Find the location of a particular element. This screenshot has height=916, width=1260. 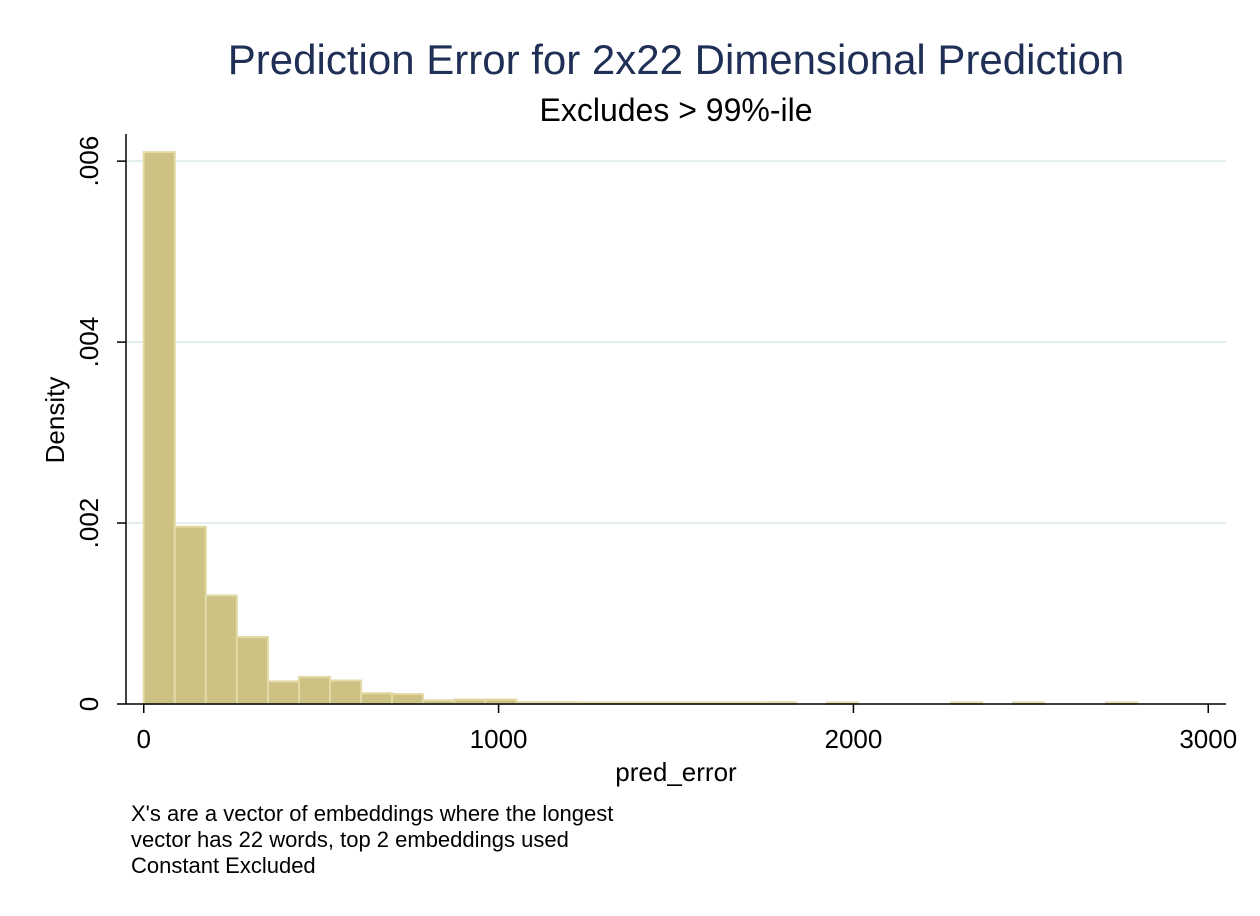

y-tick-label: 0 is located at coordinates (89, 704).